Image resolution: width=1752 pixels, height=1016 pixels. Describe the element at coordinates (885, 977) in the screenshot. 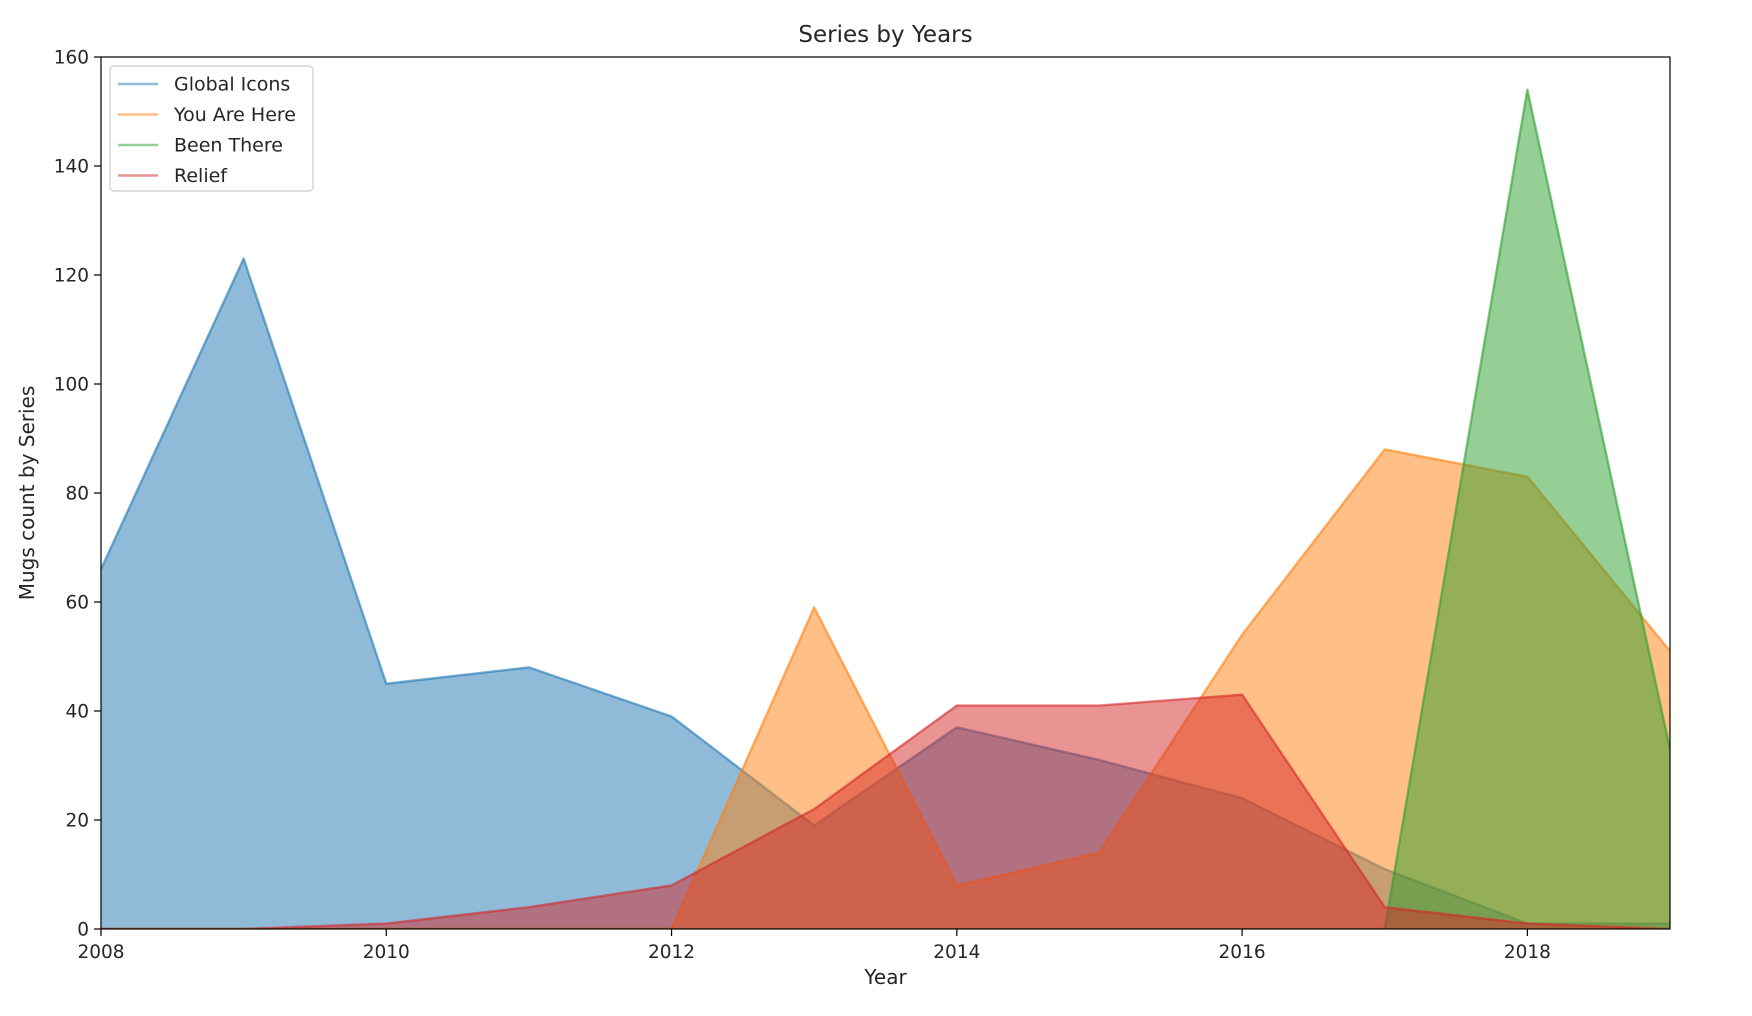

I see `x-axis-label: Year` at that location.